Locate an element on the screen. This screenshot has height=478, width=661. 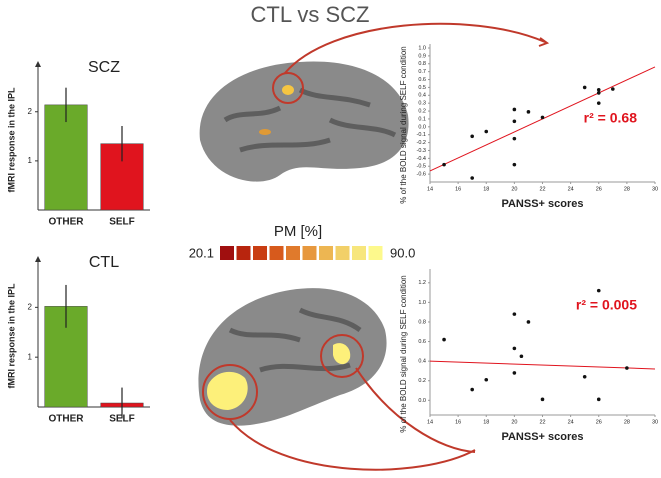
colorbar-min: 20.1 is located at coordinates (201, 252).